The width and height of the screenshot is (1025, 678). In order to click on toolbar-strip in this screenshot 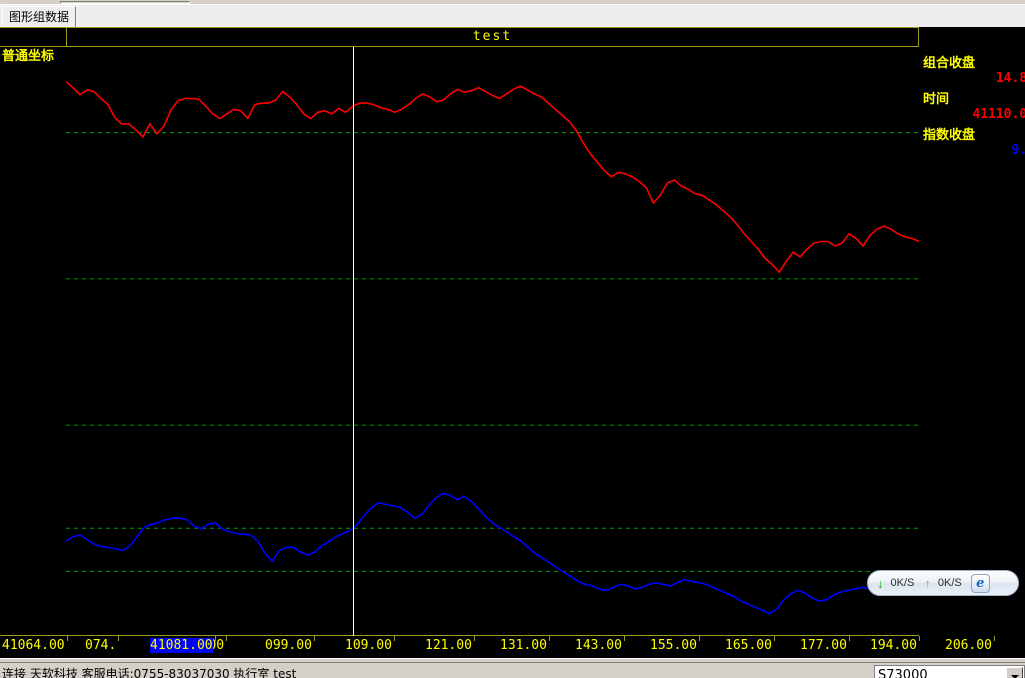, I will do `click(512, 2)`.